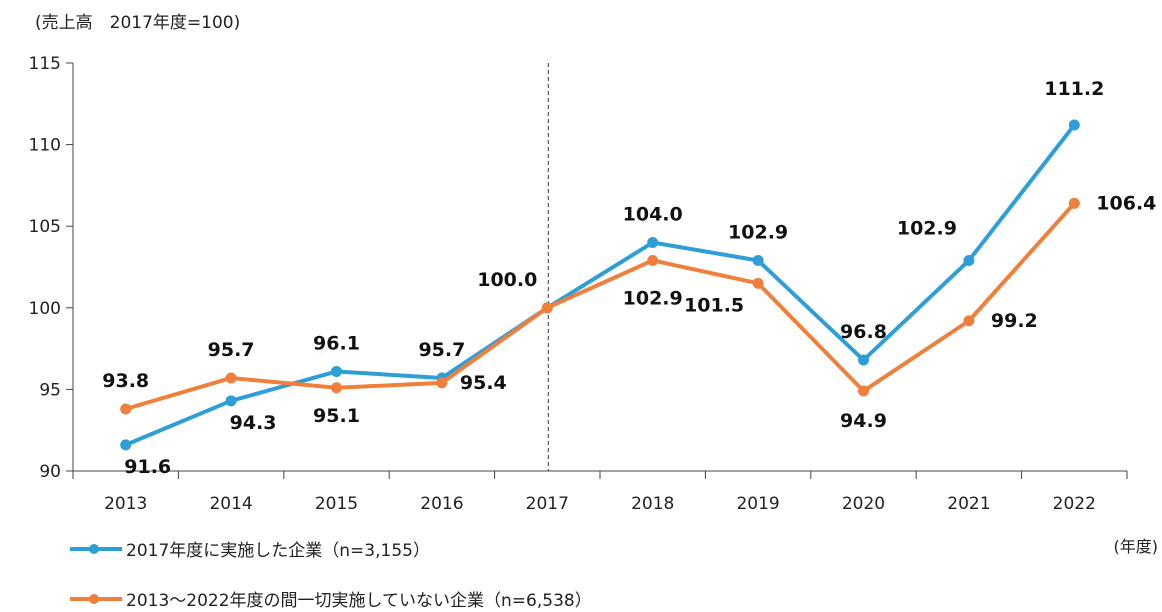 Image resolution: width=1162 pixels, height=612 pixels. What do you see at coordinates (1014, 321) in the screenshot?
I see `data-label: 99.2` at bounding box center [1014, 321].